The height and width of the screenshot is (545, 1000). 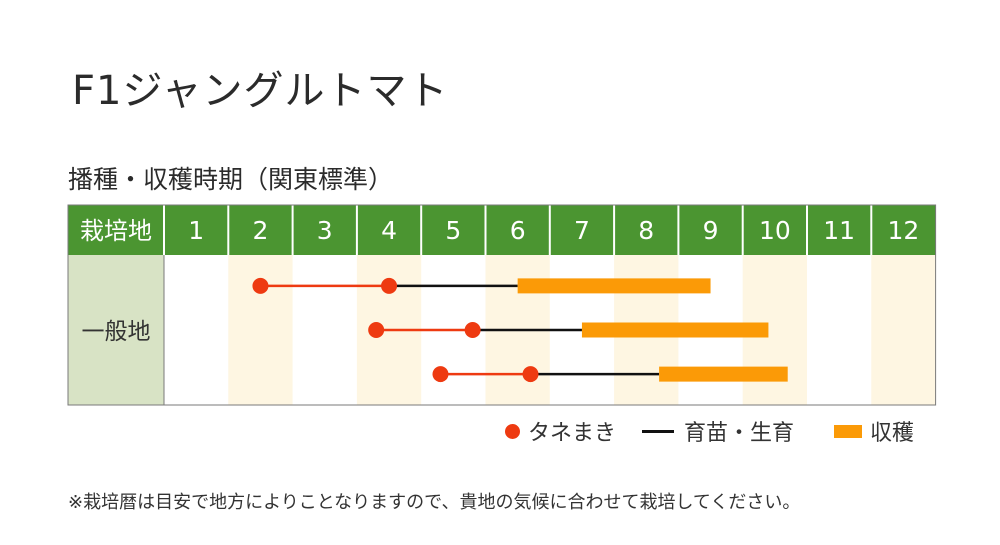 I want to click on month-label: 4, so click(x=389, y=230).